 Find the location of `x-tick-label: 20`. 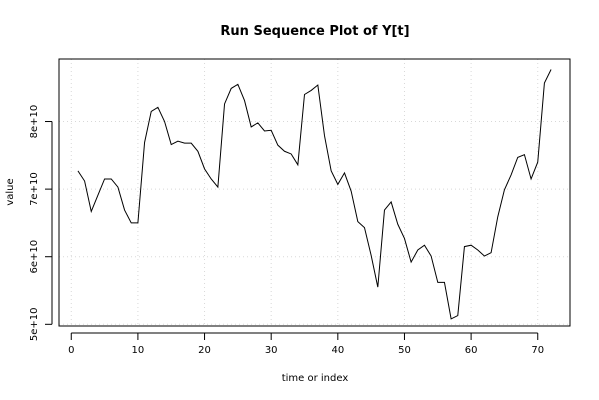

x-tick-label: 20 is located at coordinates (204, 350).